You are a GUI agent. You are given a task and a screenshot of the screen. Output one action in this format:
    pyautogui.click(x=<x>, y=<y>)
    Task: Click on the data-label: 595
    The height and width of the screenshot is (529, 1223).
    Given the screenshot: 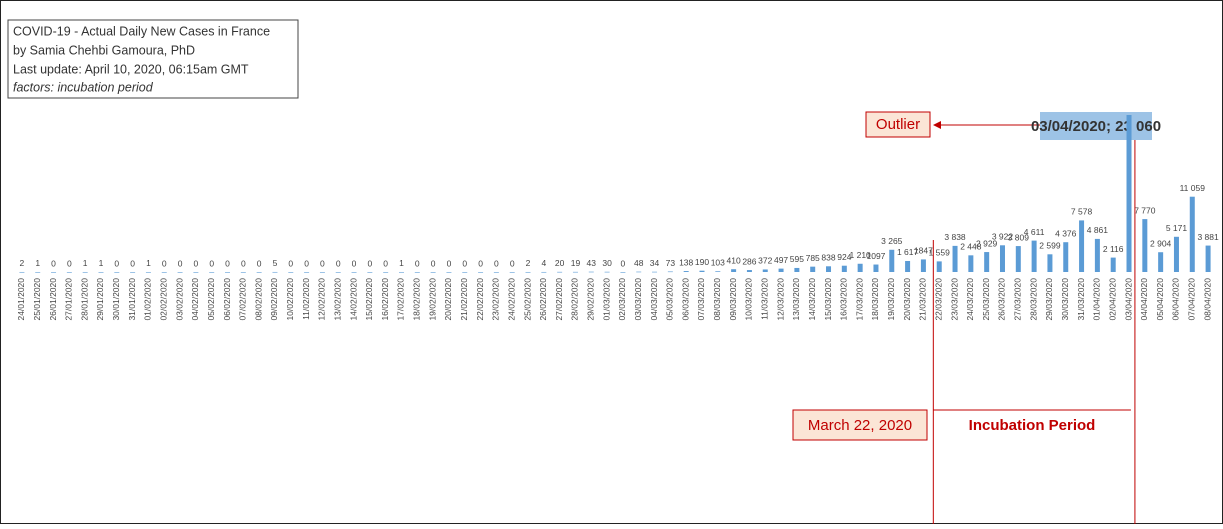 What is the action you would take?
    pyautogui.click(x=797, y=259)
    